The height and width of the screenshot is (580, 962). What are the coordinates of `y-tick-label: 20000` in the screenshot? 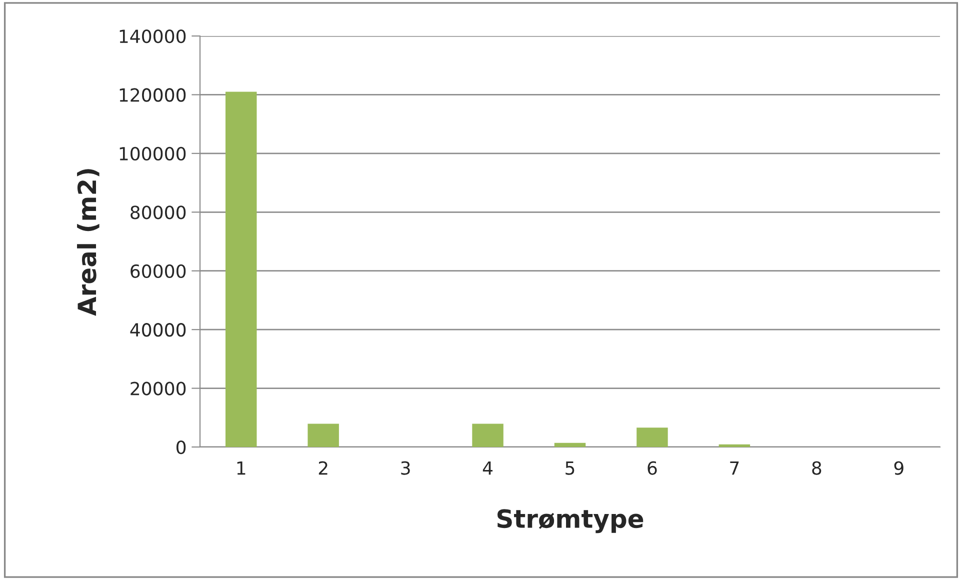 It's located at (158, 389).